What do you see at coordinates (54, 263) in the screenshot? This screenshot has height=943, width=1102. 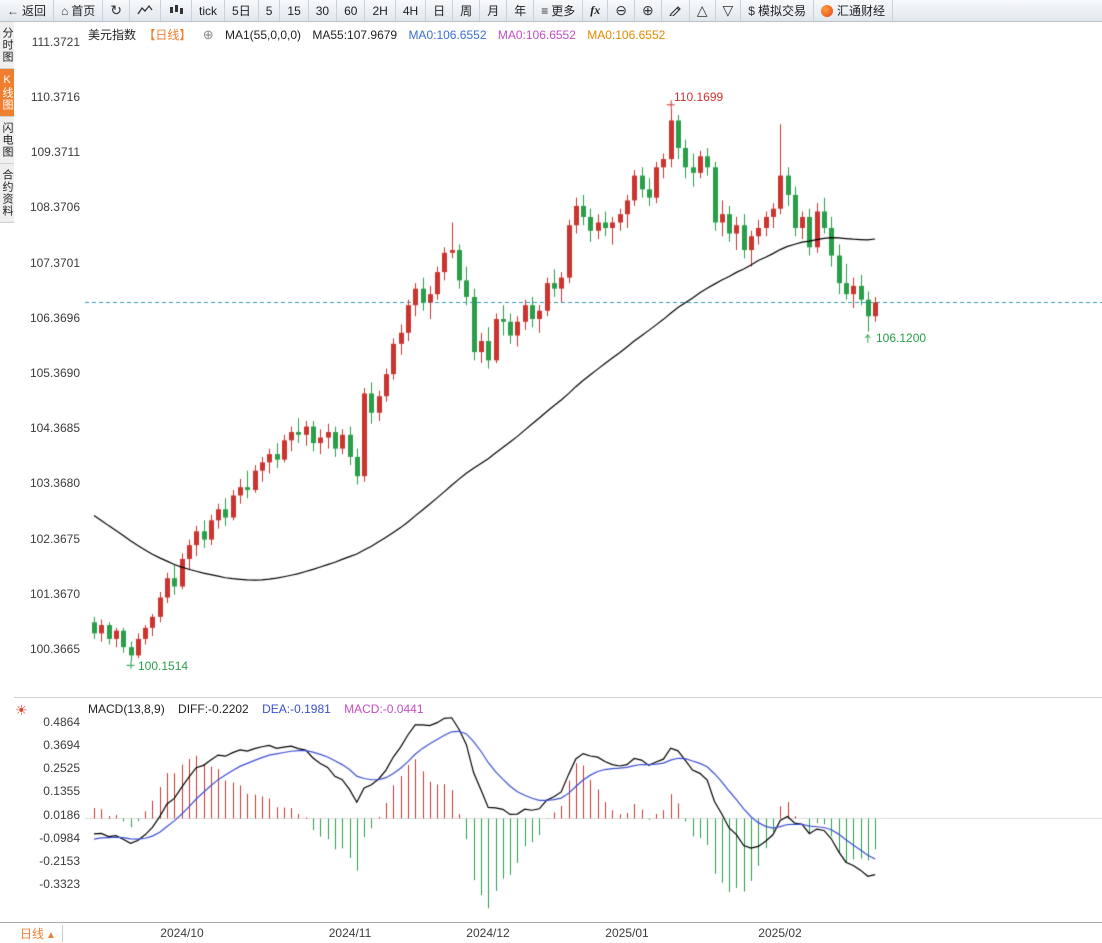 I see `price-axis-label: 107.3701` at bounding box center [54, 263].